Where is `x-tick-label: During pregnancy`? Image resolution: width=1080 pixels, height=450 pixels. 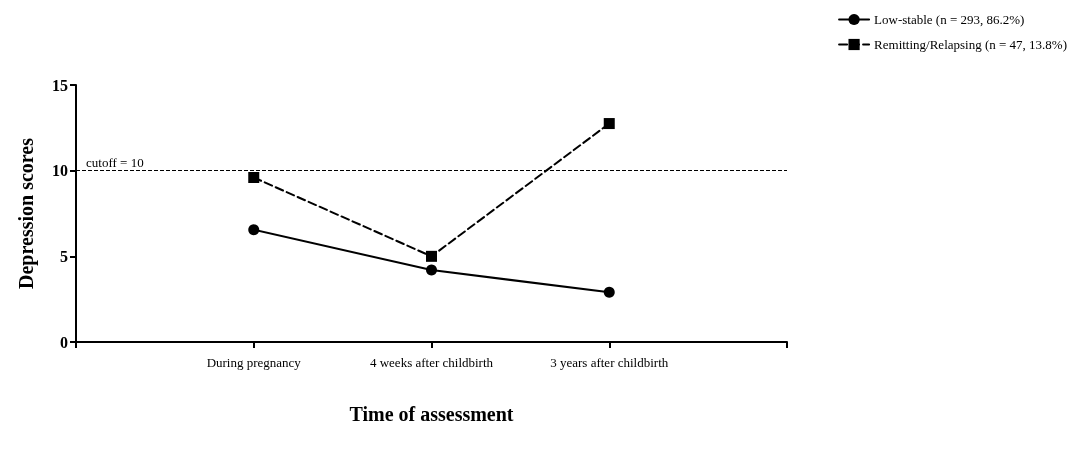 x-tick-label: During pregnancy is located at coordinates (254, 362).